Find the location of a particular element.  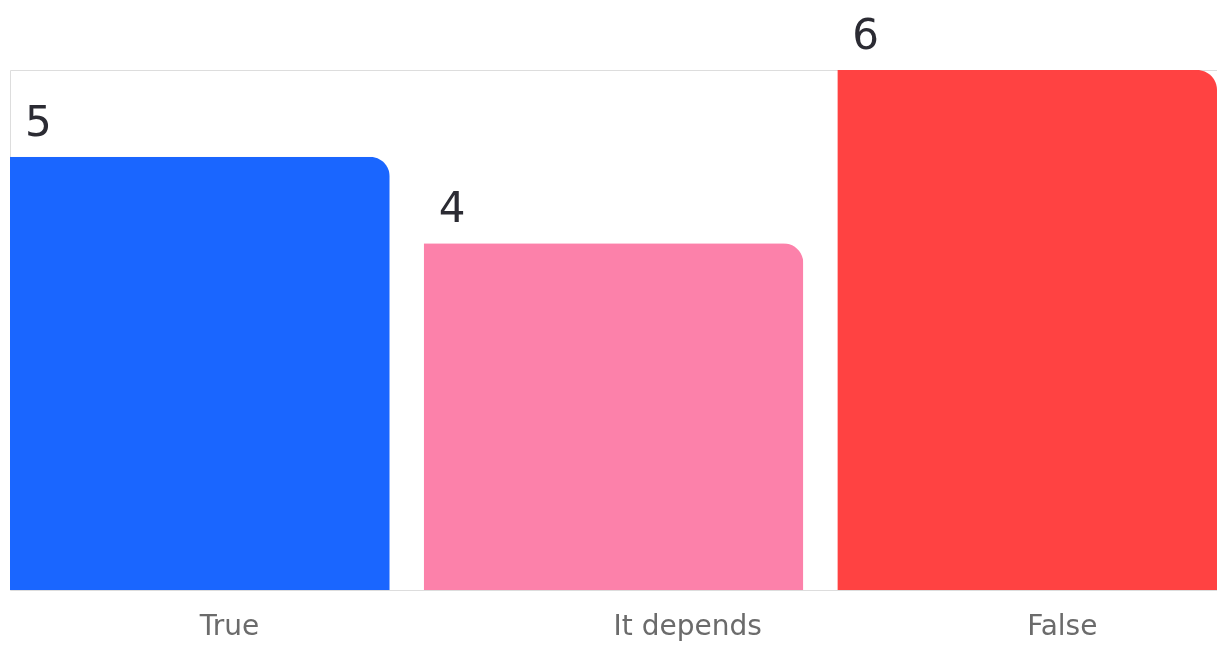

data-label: 4 is located at coordinates (452, 208).